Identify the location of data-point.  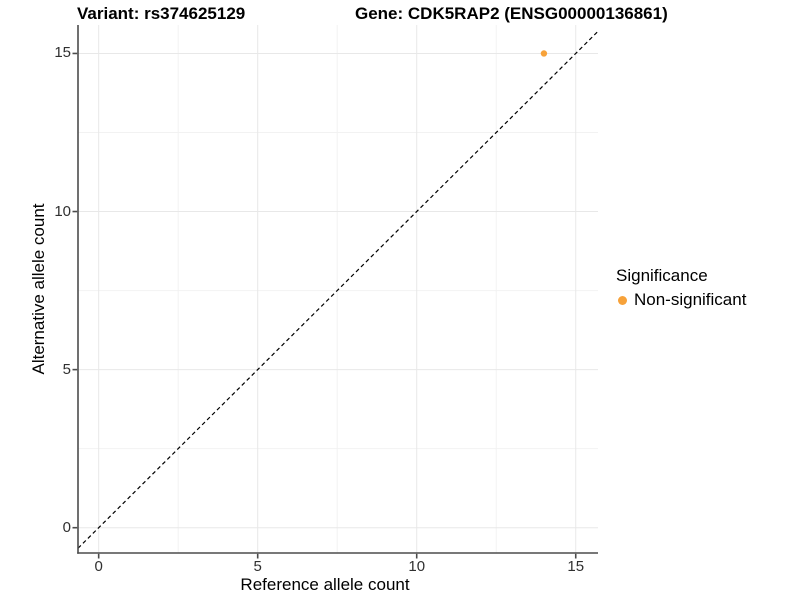
(544, 53).